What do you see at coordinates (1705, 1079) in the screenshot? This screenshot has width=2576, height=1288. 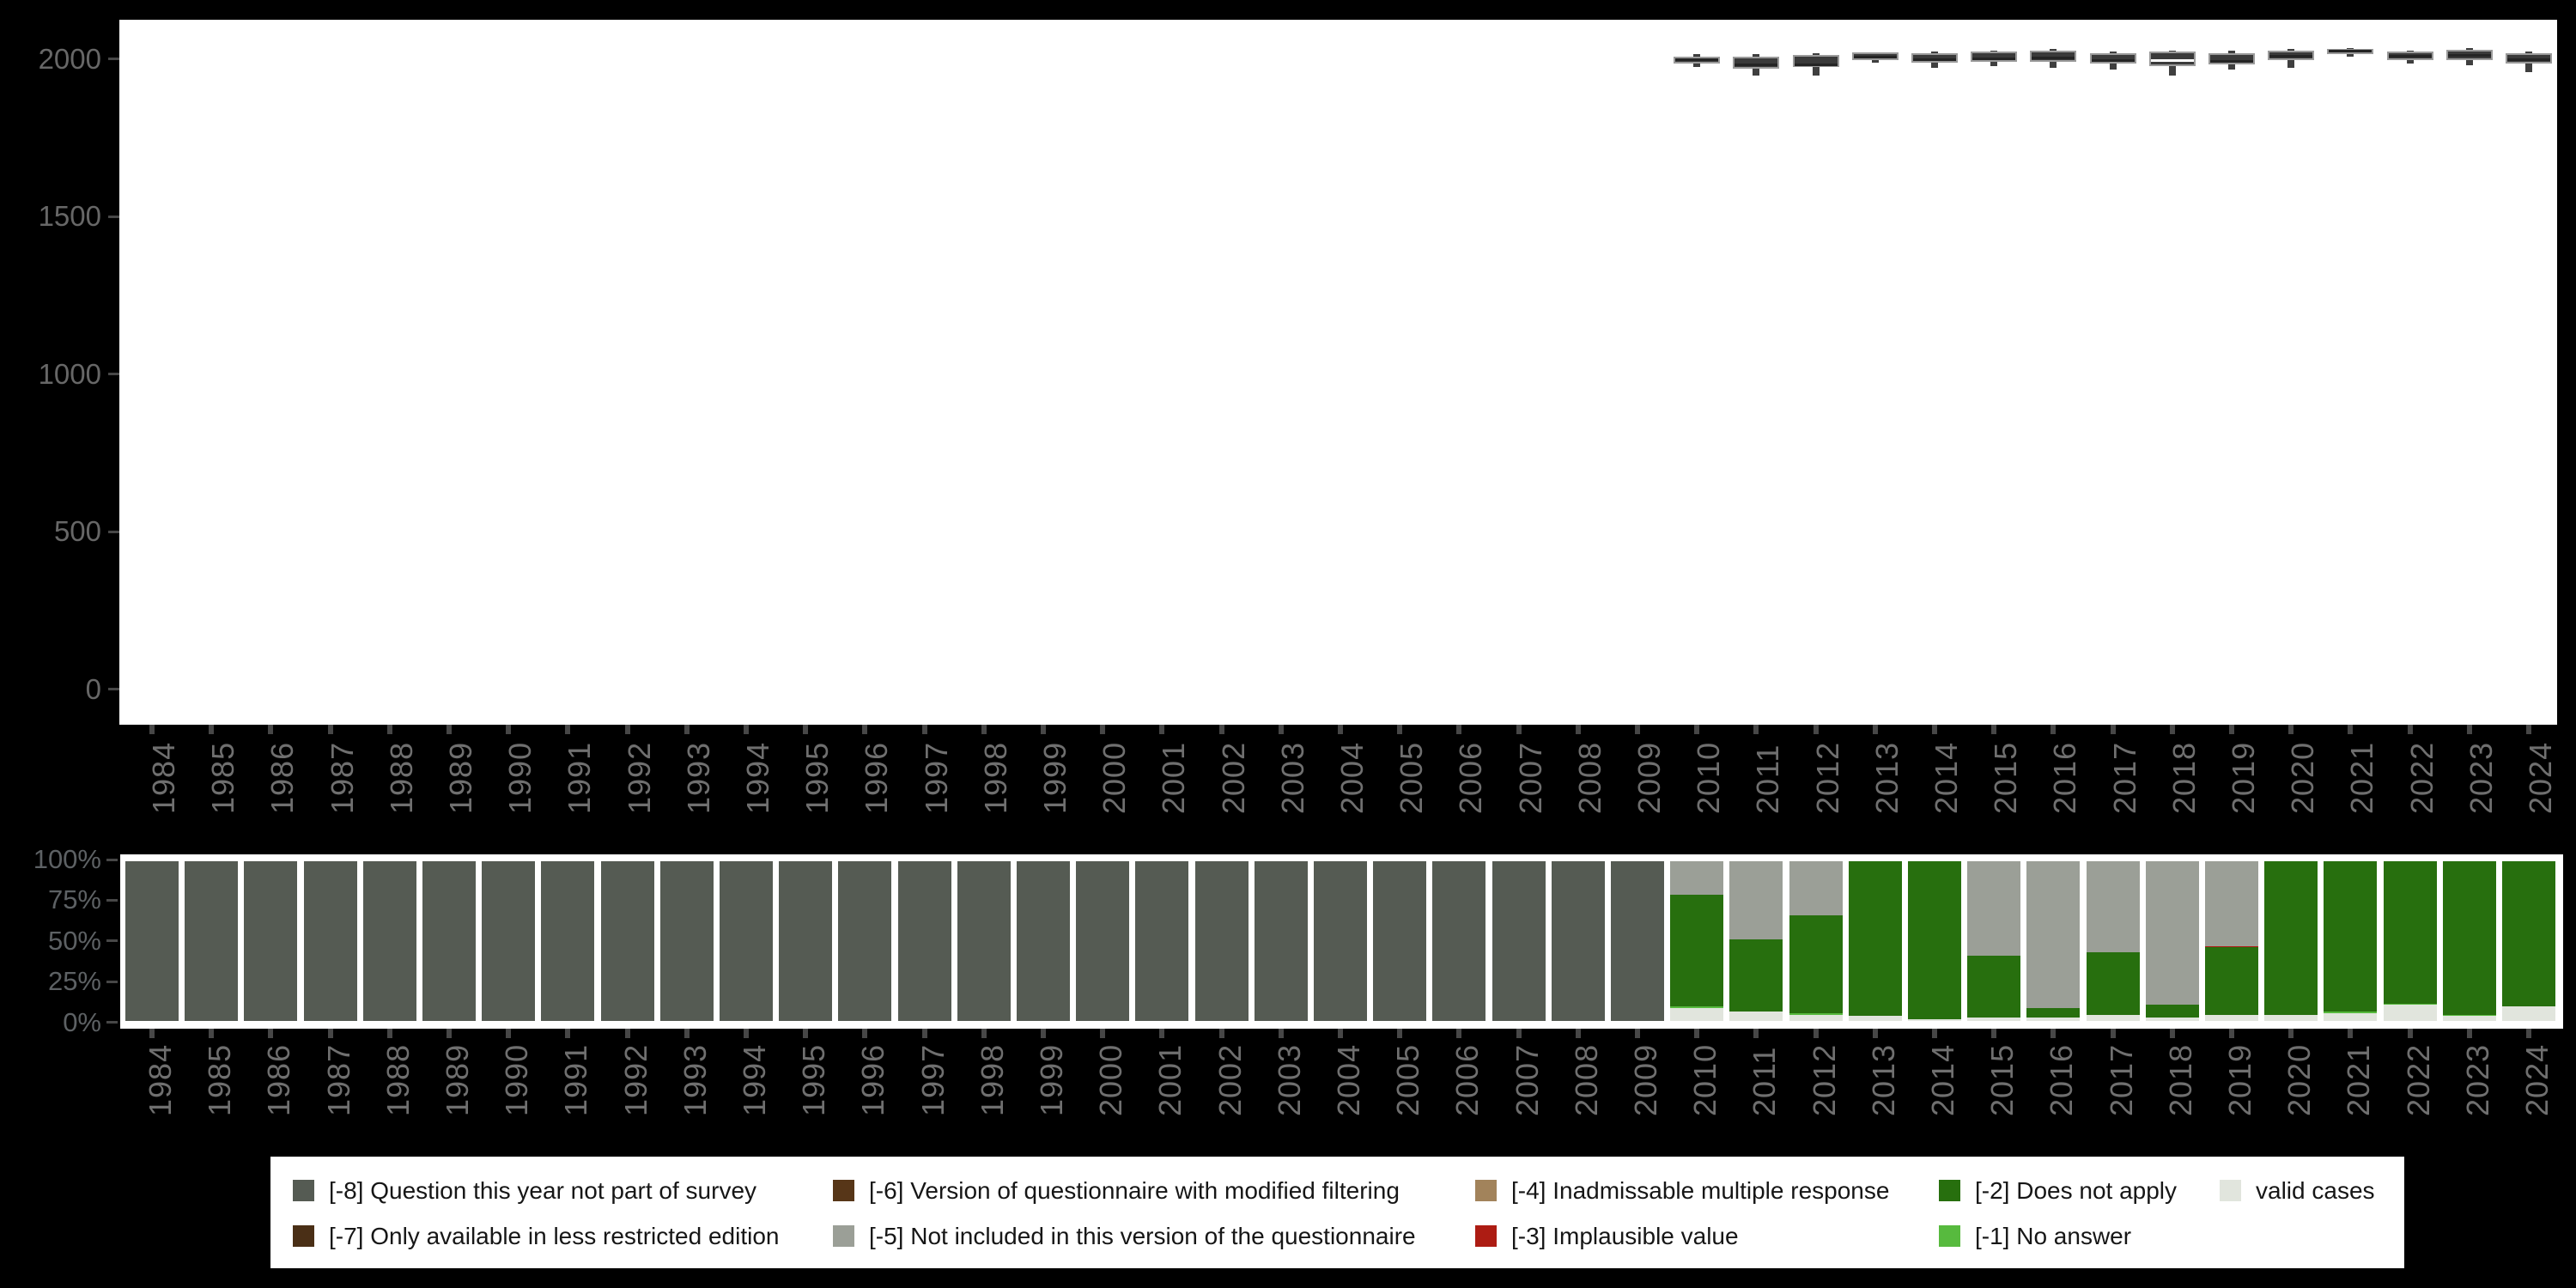 I see `x-tick-label: 2010` at bounding box center [1705, 1079].